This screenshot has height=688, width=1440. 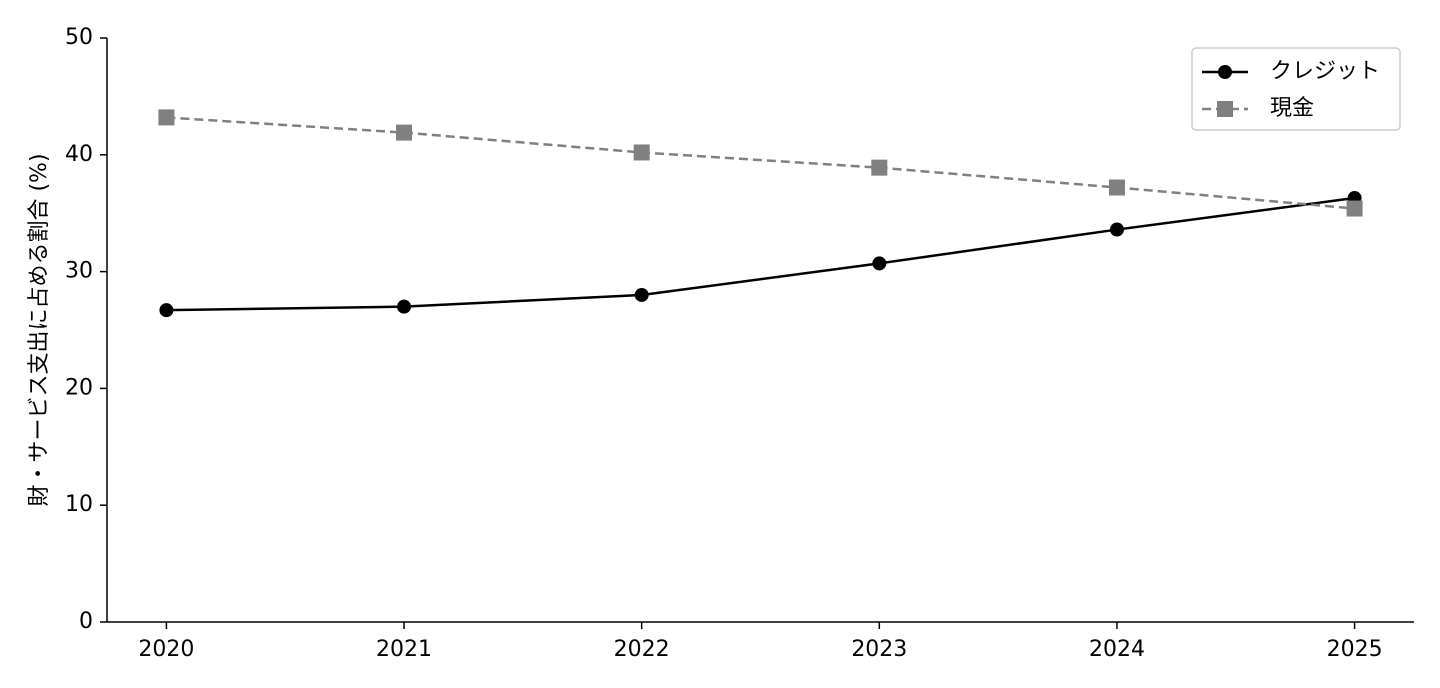 I want to click on legend-label: クレジット, so click(x=1325, y=71).